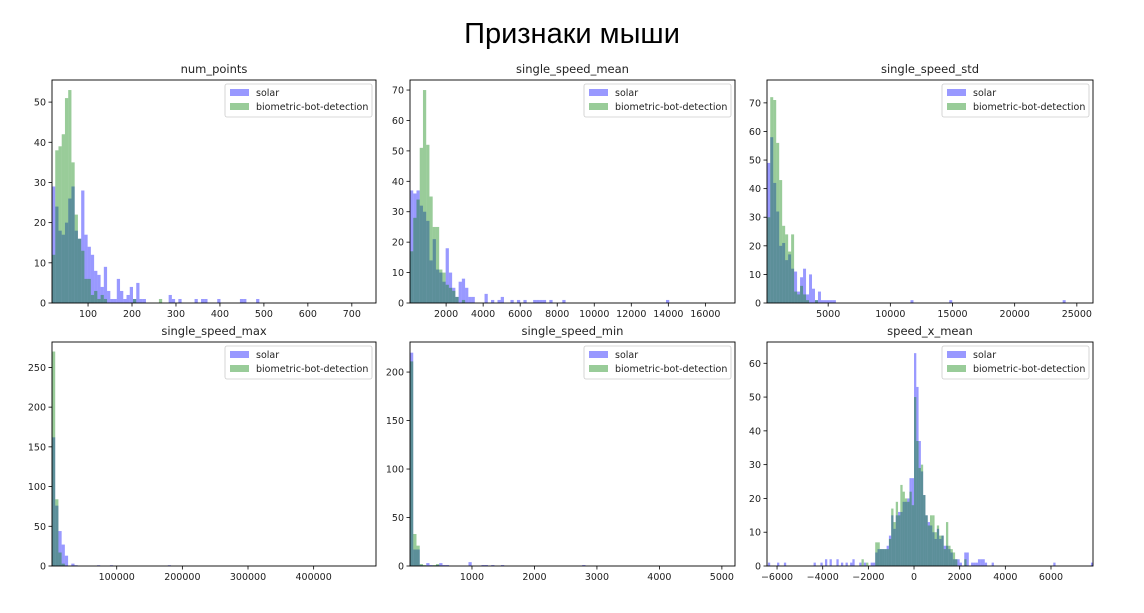 The width and height of the screenshot is (1144, 613). Describe the element at coordinates (312, 107) in the screenshot. I see `legend-label: biometric-bot-detection` at that location.